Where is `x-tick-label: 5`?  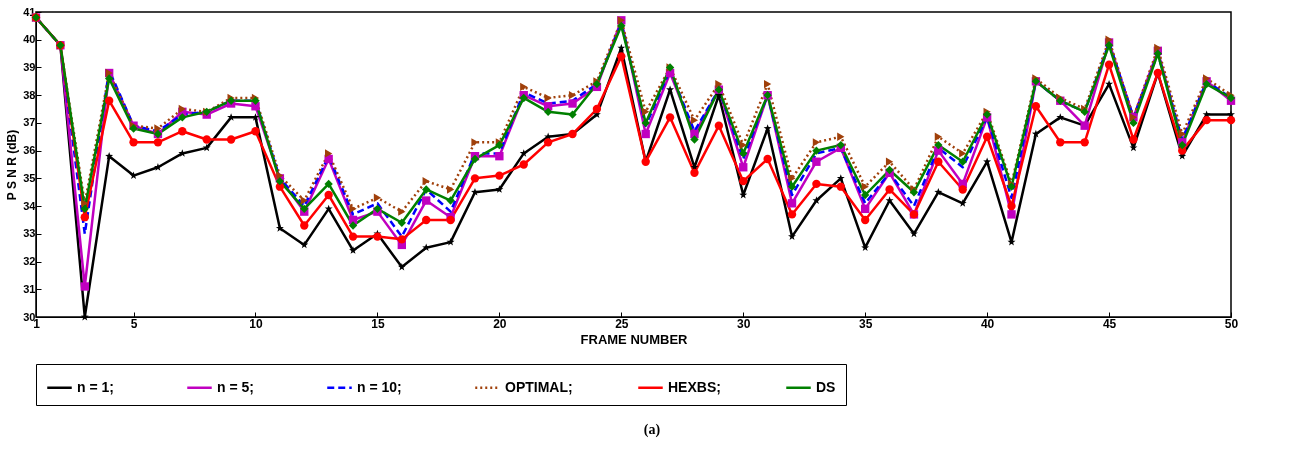
x-tick-label: 5 is located at coordinates (134, 323).